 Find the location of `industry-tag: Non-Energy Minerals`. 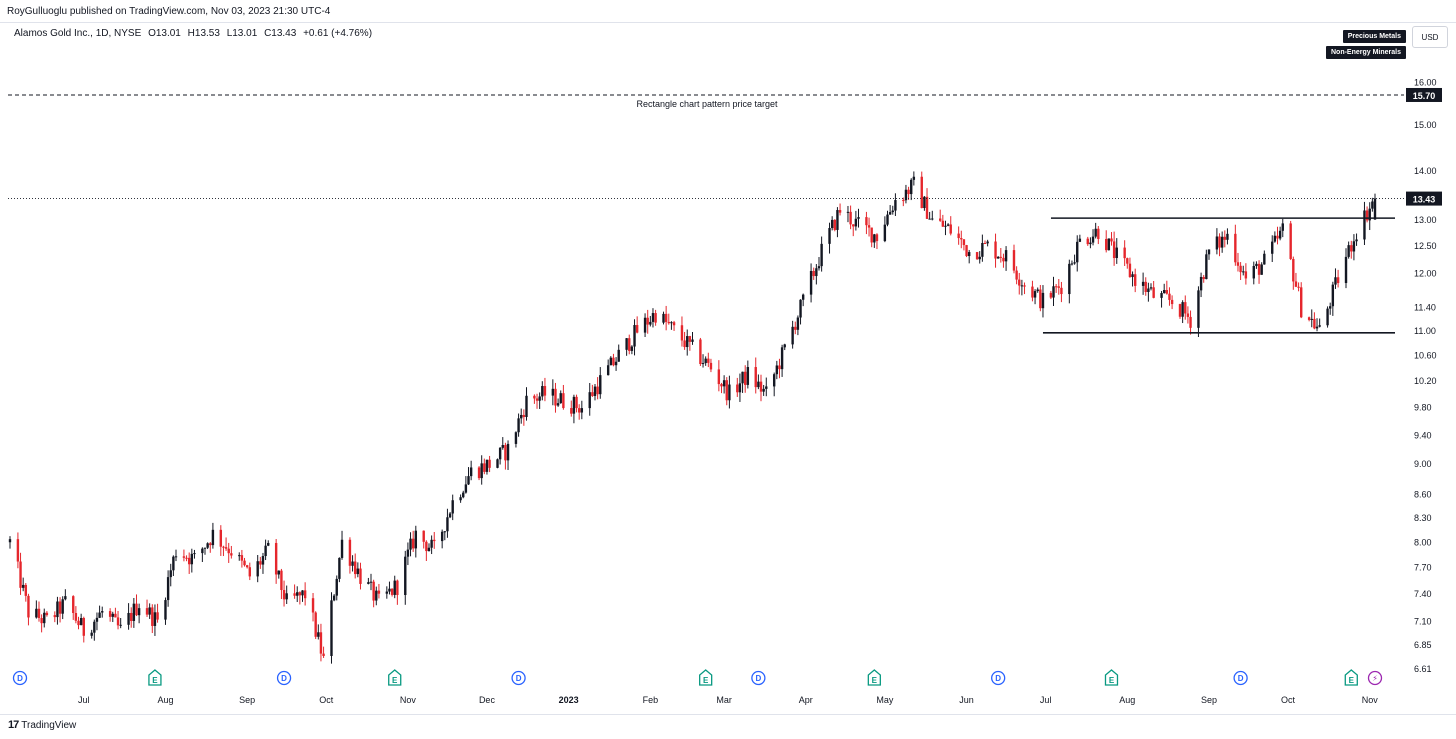

industry-tag: Non-Energy Minerals is located at coordinates (1365, 52).